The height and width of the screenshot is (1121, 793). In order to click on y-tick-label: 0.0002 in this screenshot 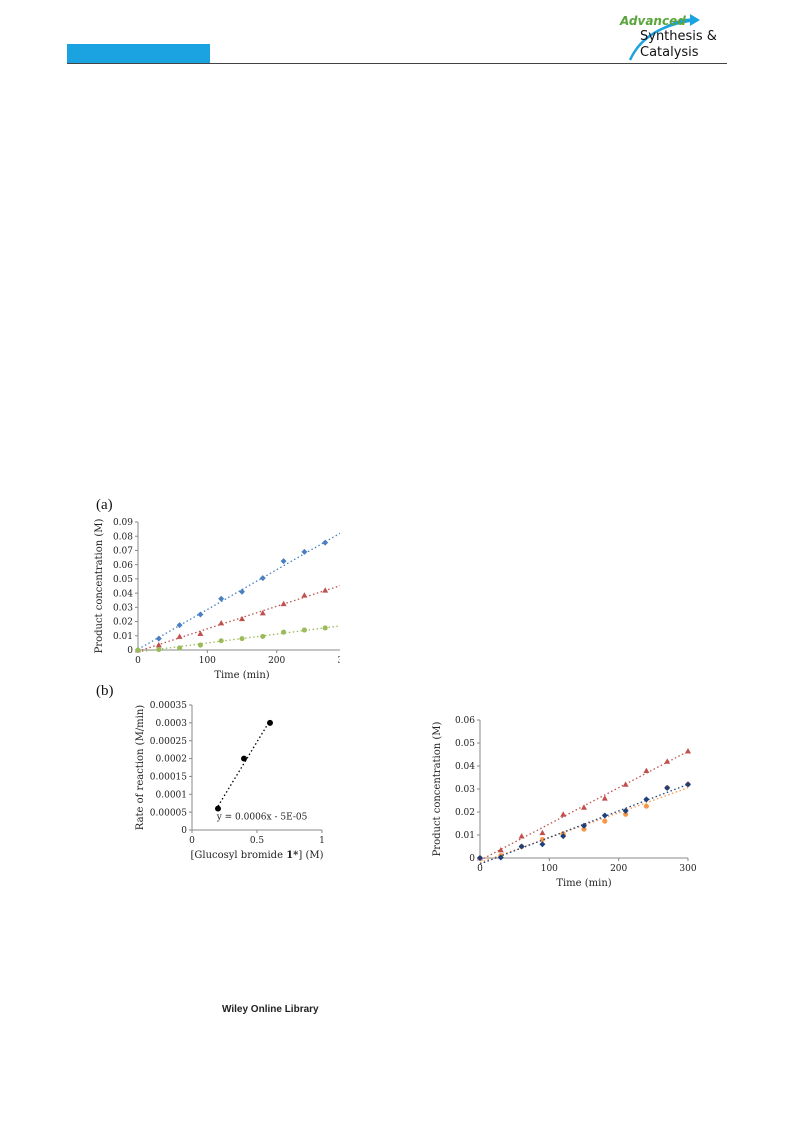, I will do `click(172, 760)`.